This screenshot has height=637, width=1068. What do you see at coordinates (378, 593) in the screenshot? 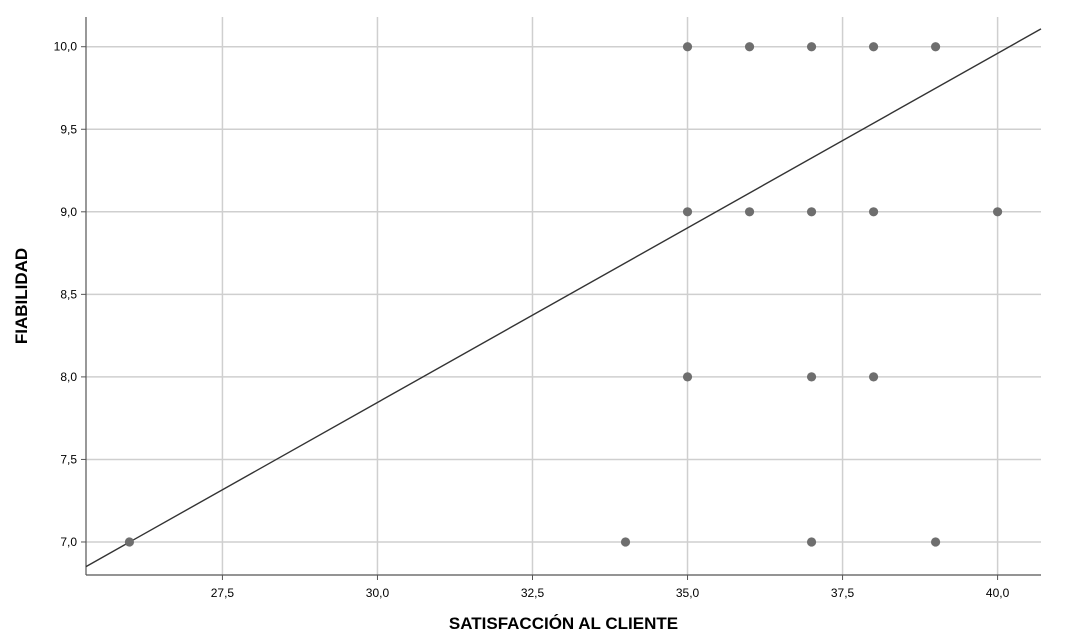
I see `x-tick-label: 30,0` at bounding box center [378, 593].